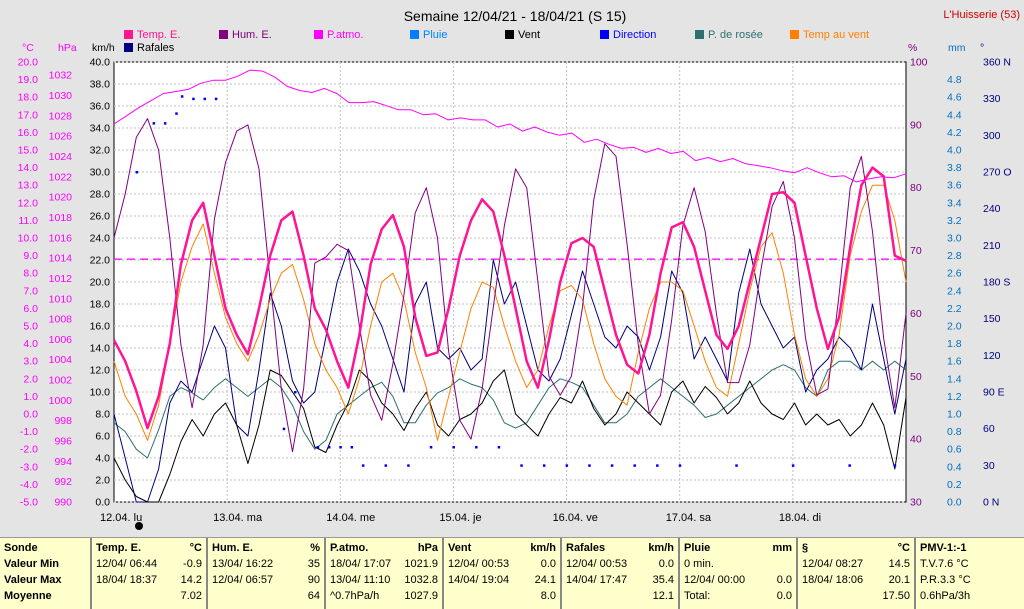  What do you see at coordinates (29, 450) in the screenshot?
I see `tick-label-temp_c: -2.0` at bounding box center [29, 450].